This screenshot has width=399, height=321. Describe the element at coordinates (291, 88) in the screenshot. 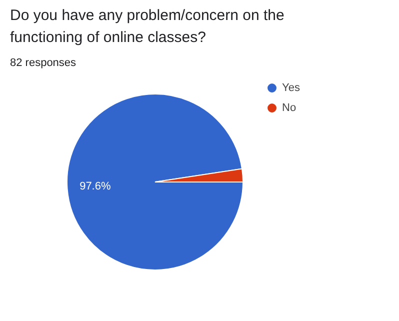

I see `legend-label: Yes` at that location.